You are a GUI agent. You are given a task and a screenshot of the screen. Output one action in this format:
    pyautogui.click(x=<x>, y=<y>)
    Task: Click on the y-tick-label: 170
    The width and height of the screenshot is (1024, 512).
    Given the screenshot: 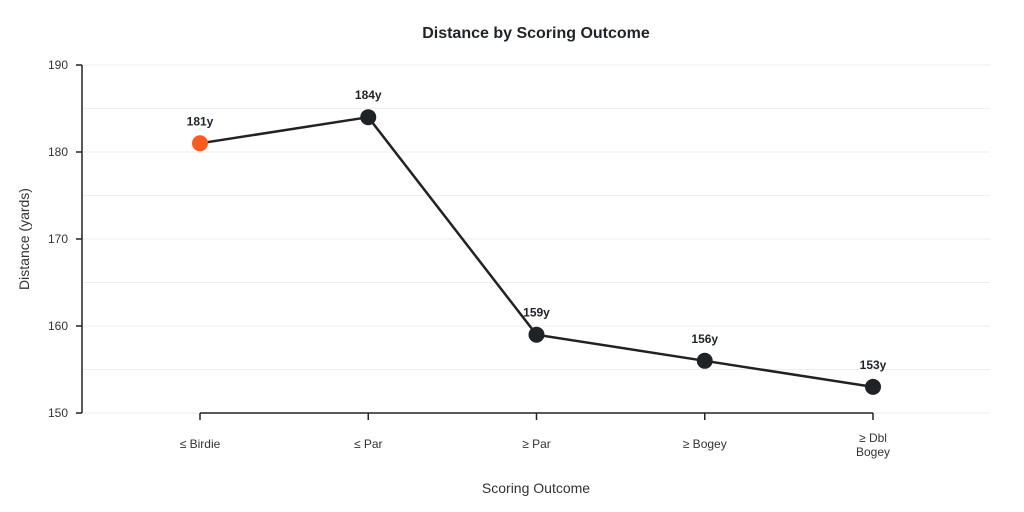 What is the action you would take?
    pyautogui.click(x=58, y=239)
    